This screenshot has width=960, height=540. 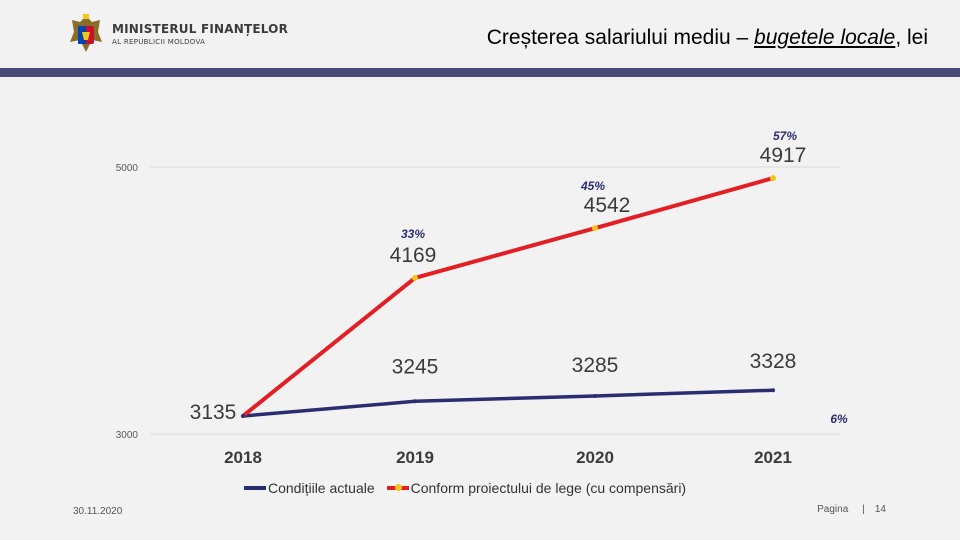 What do you see at coordinates (833, 509) in the screenshot?
I see `page-label: Pagina` at bounding box center [833, 509].